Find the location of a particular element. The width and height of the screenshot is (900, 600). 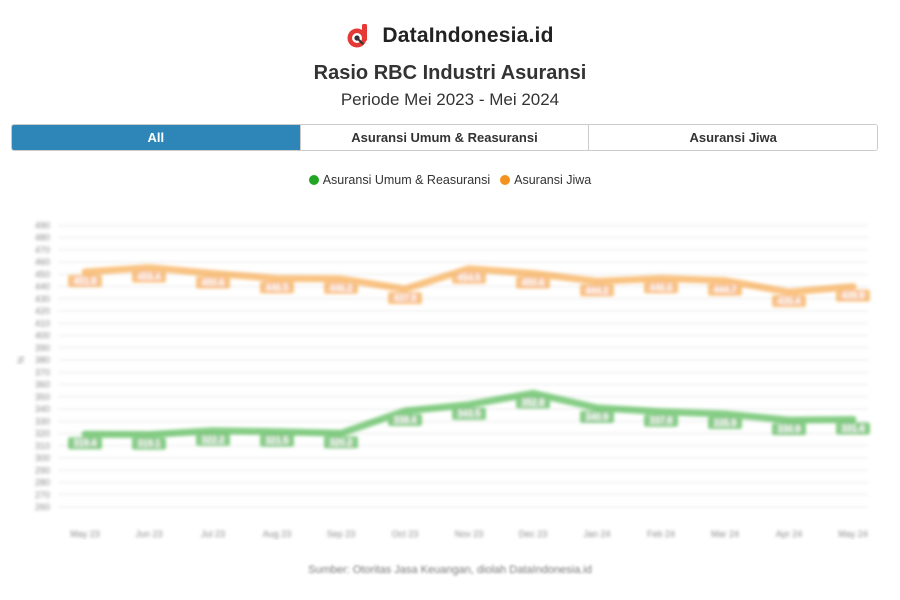

y-tick-label: 290 is located at coordinates (42, 470).